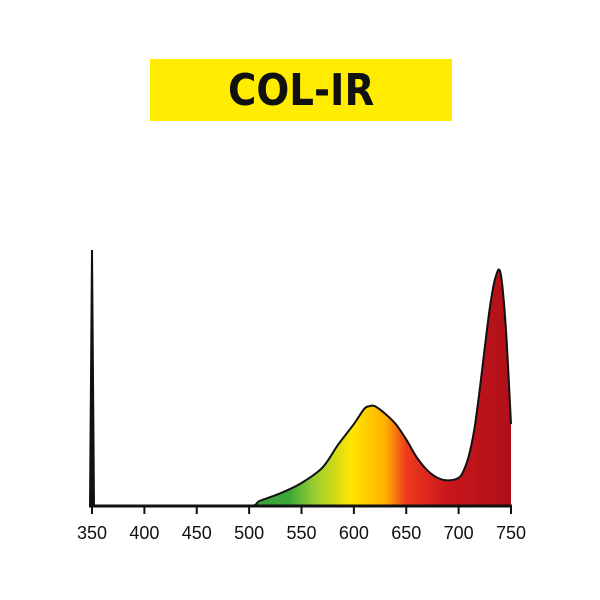 The width and height of the screenshot is (600, 600). What do you see at coordinates (354, 533) in the screenshot?
I see `x-tick-label: 600` at bounding box center [354, 533].